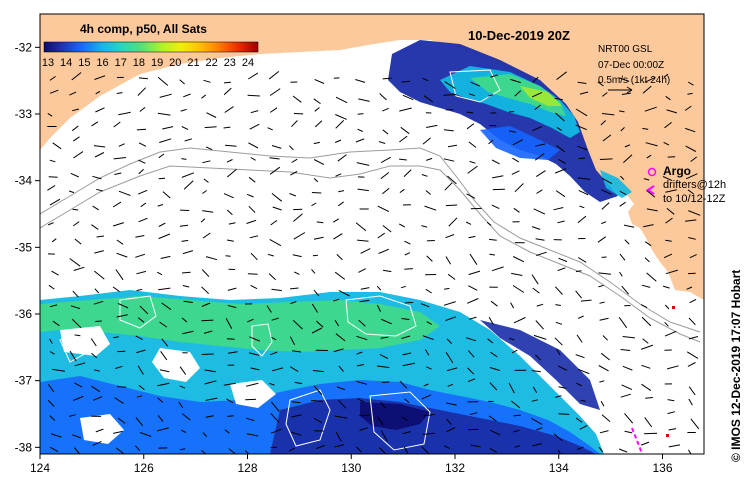 Image resolution: width=749 pixels, height=501 pixels. What do you see at coordinates (24, 247) in the screenshot?
I see `lat-tick-label: -35` at bounding box center [24, 247].